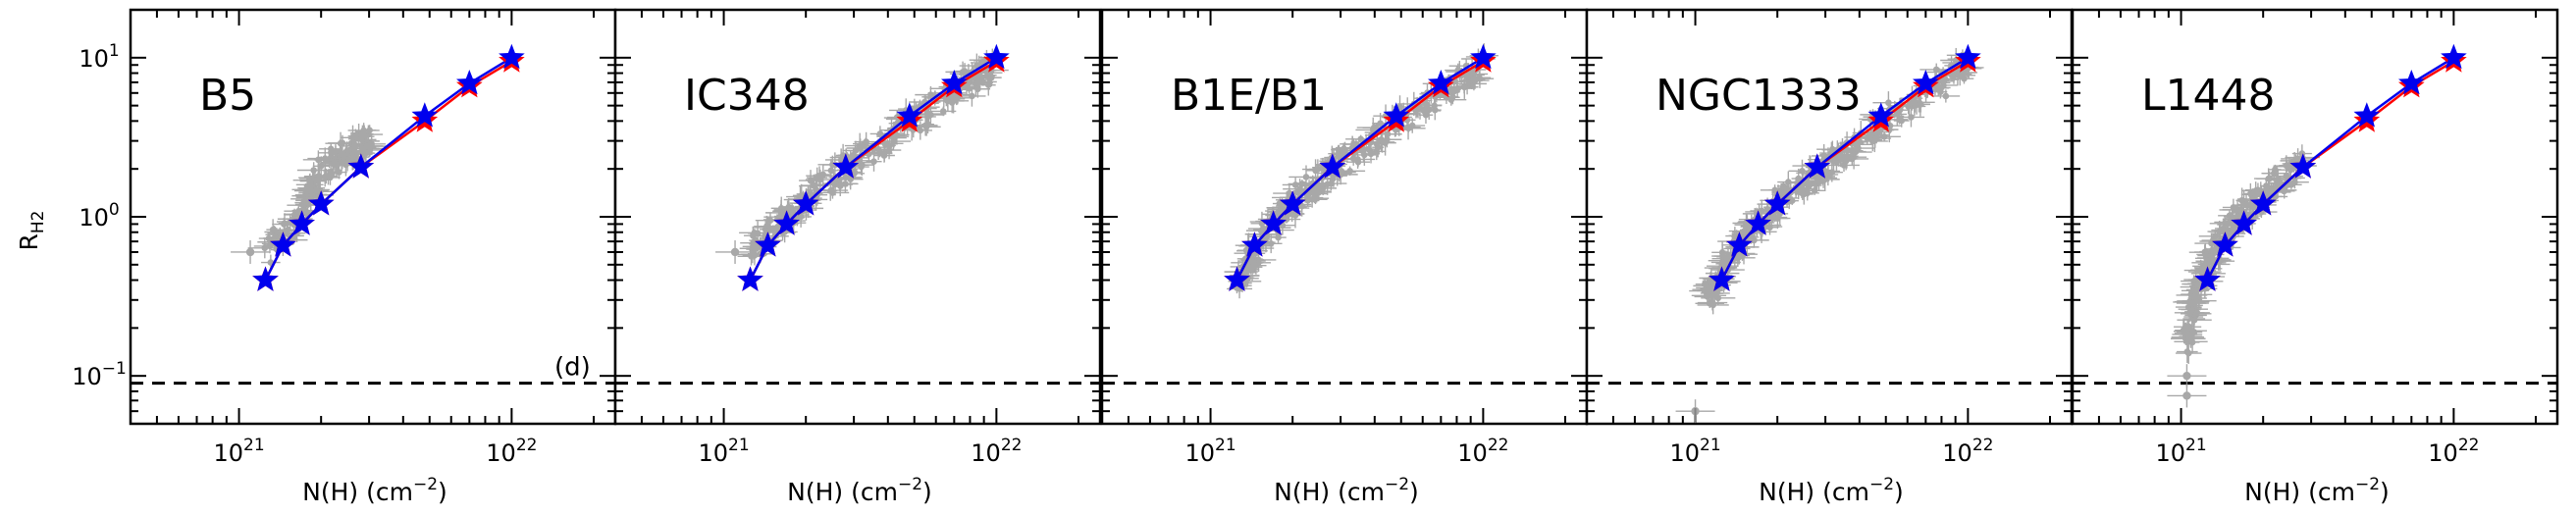 The height and width of the screenshot is (515, 2576). I want to click on panel-annotation: (d), so click(572, 368).